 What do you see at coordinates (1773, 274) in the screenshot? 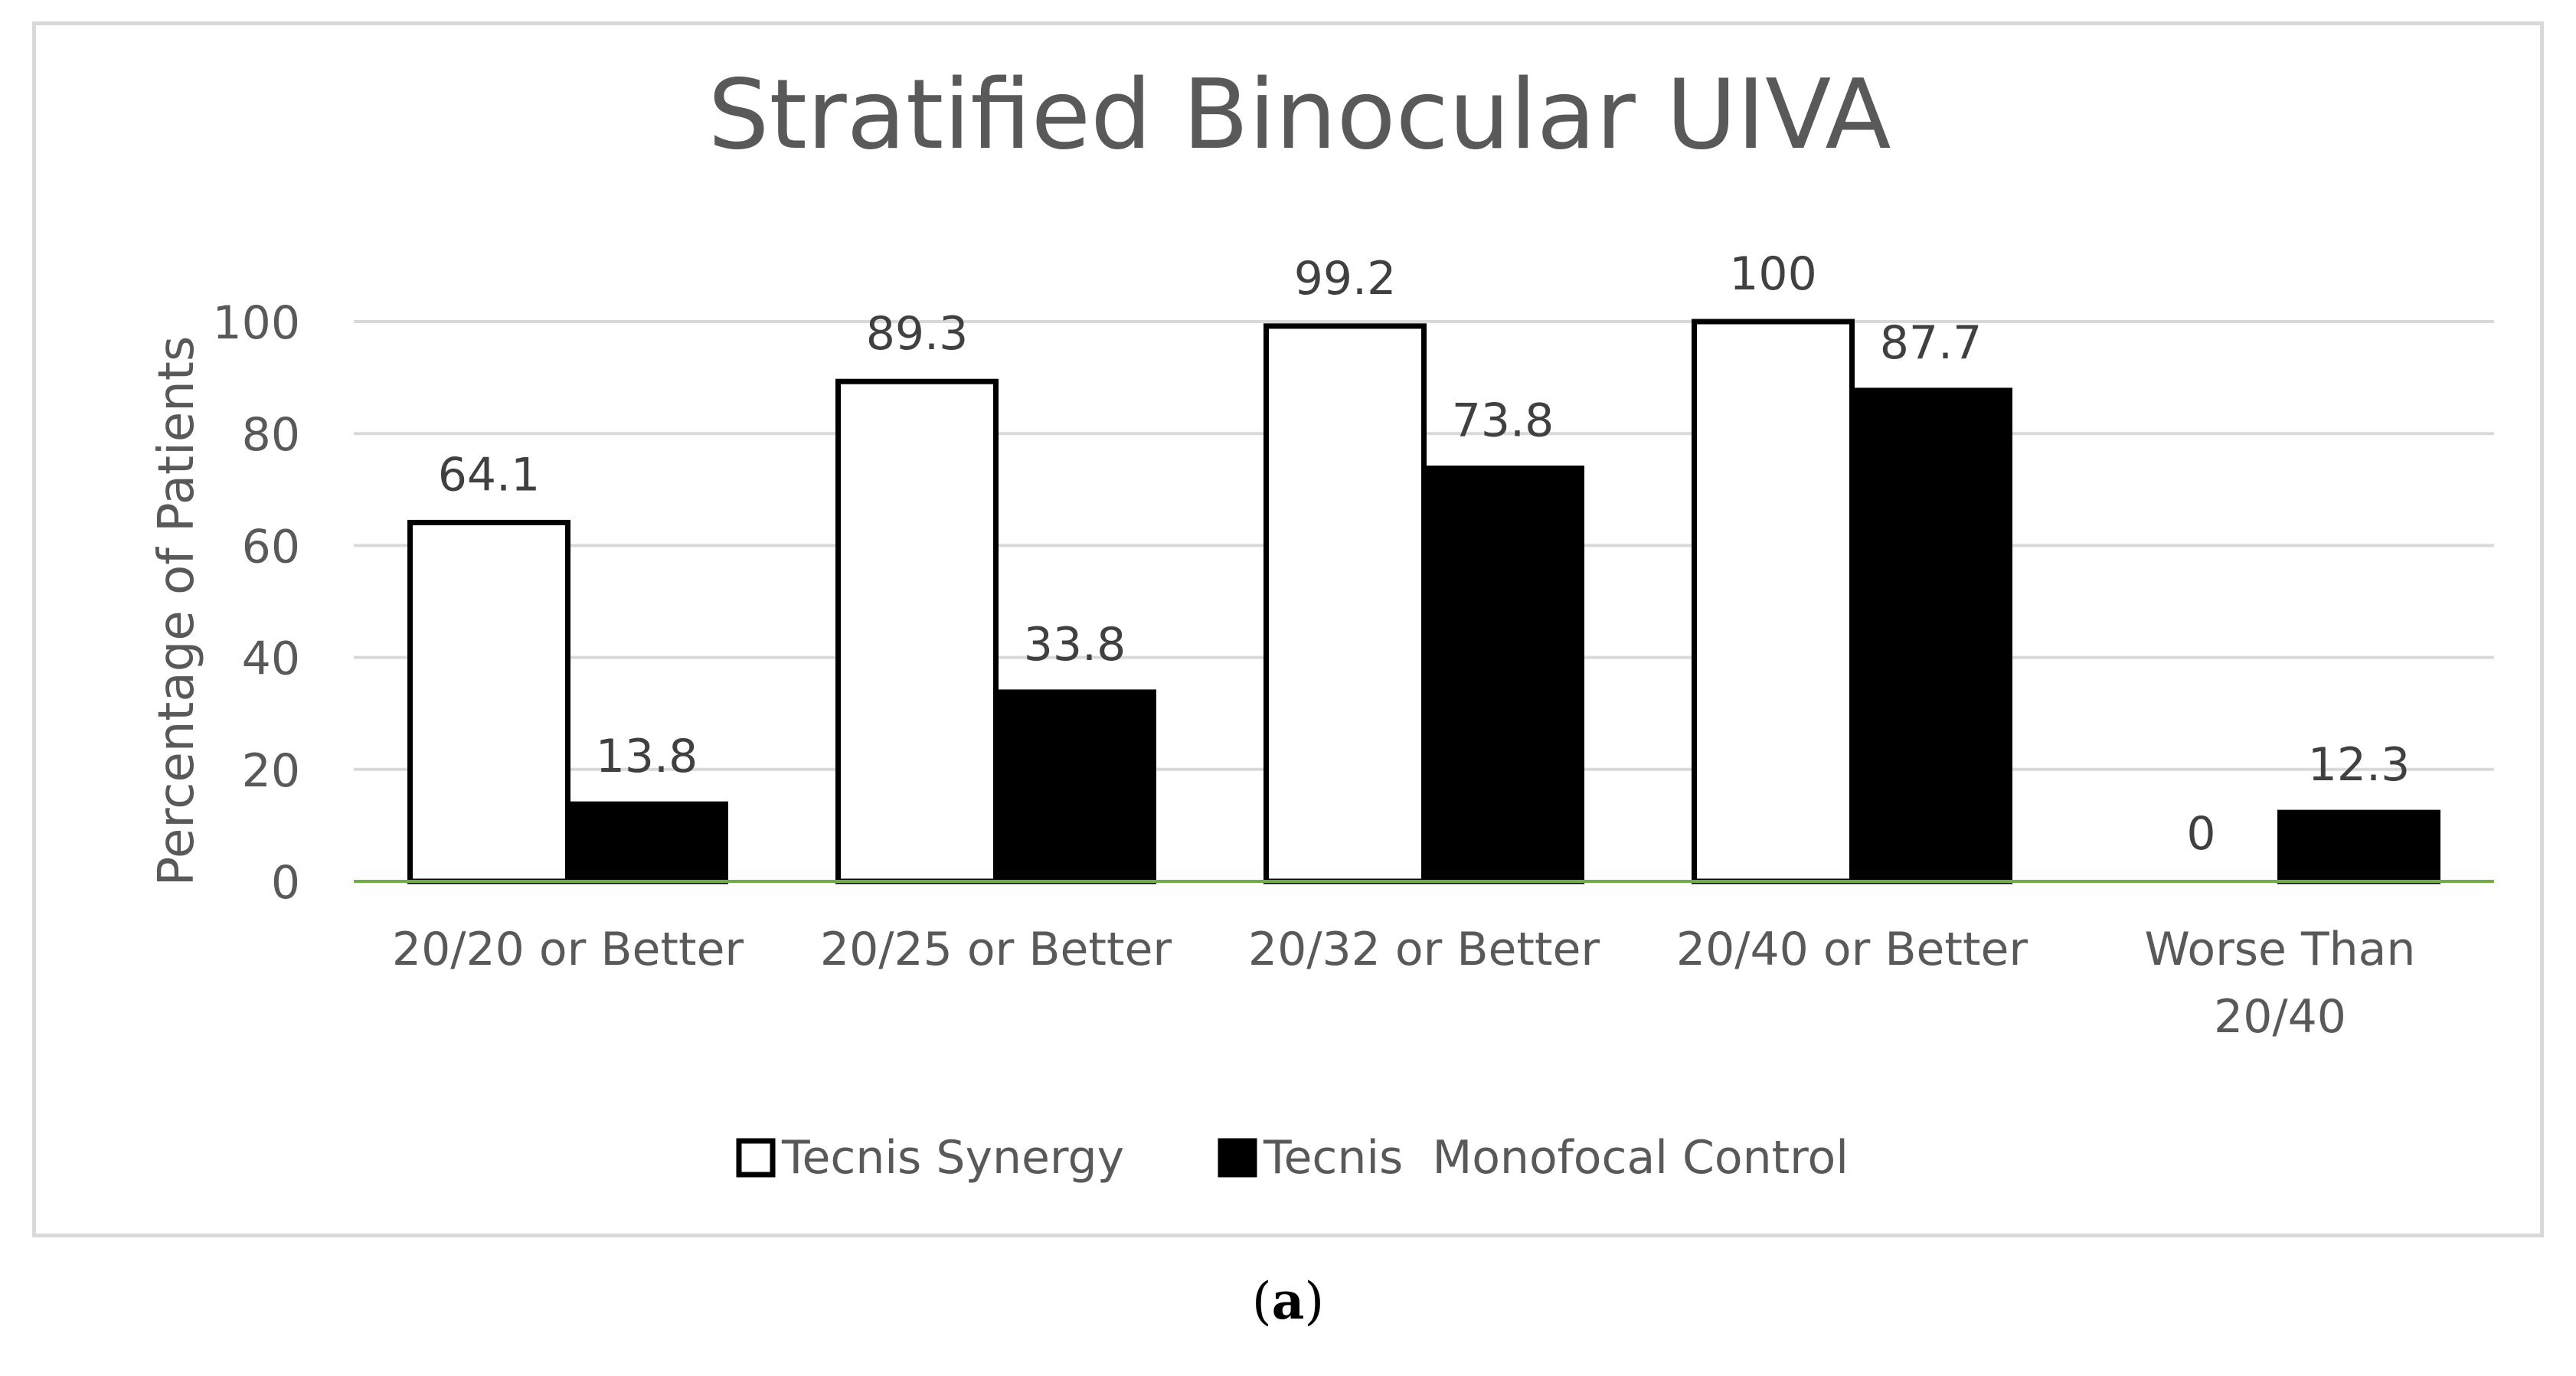
I see `data-label-synergy-4: 100` at bounding box center [1773, 274].